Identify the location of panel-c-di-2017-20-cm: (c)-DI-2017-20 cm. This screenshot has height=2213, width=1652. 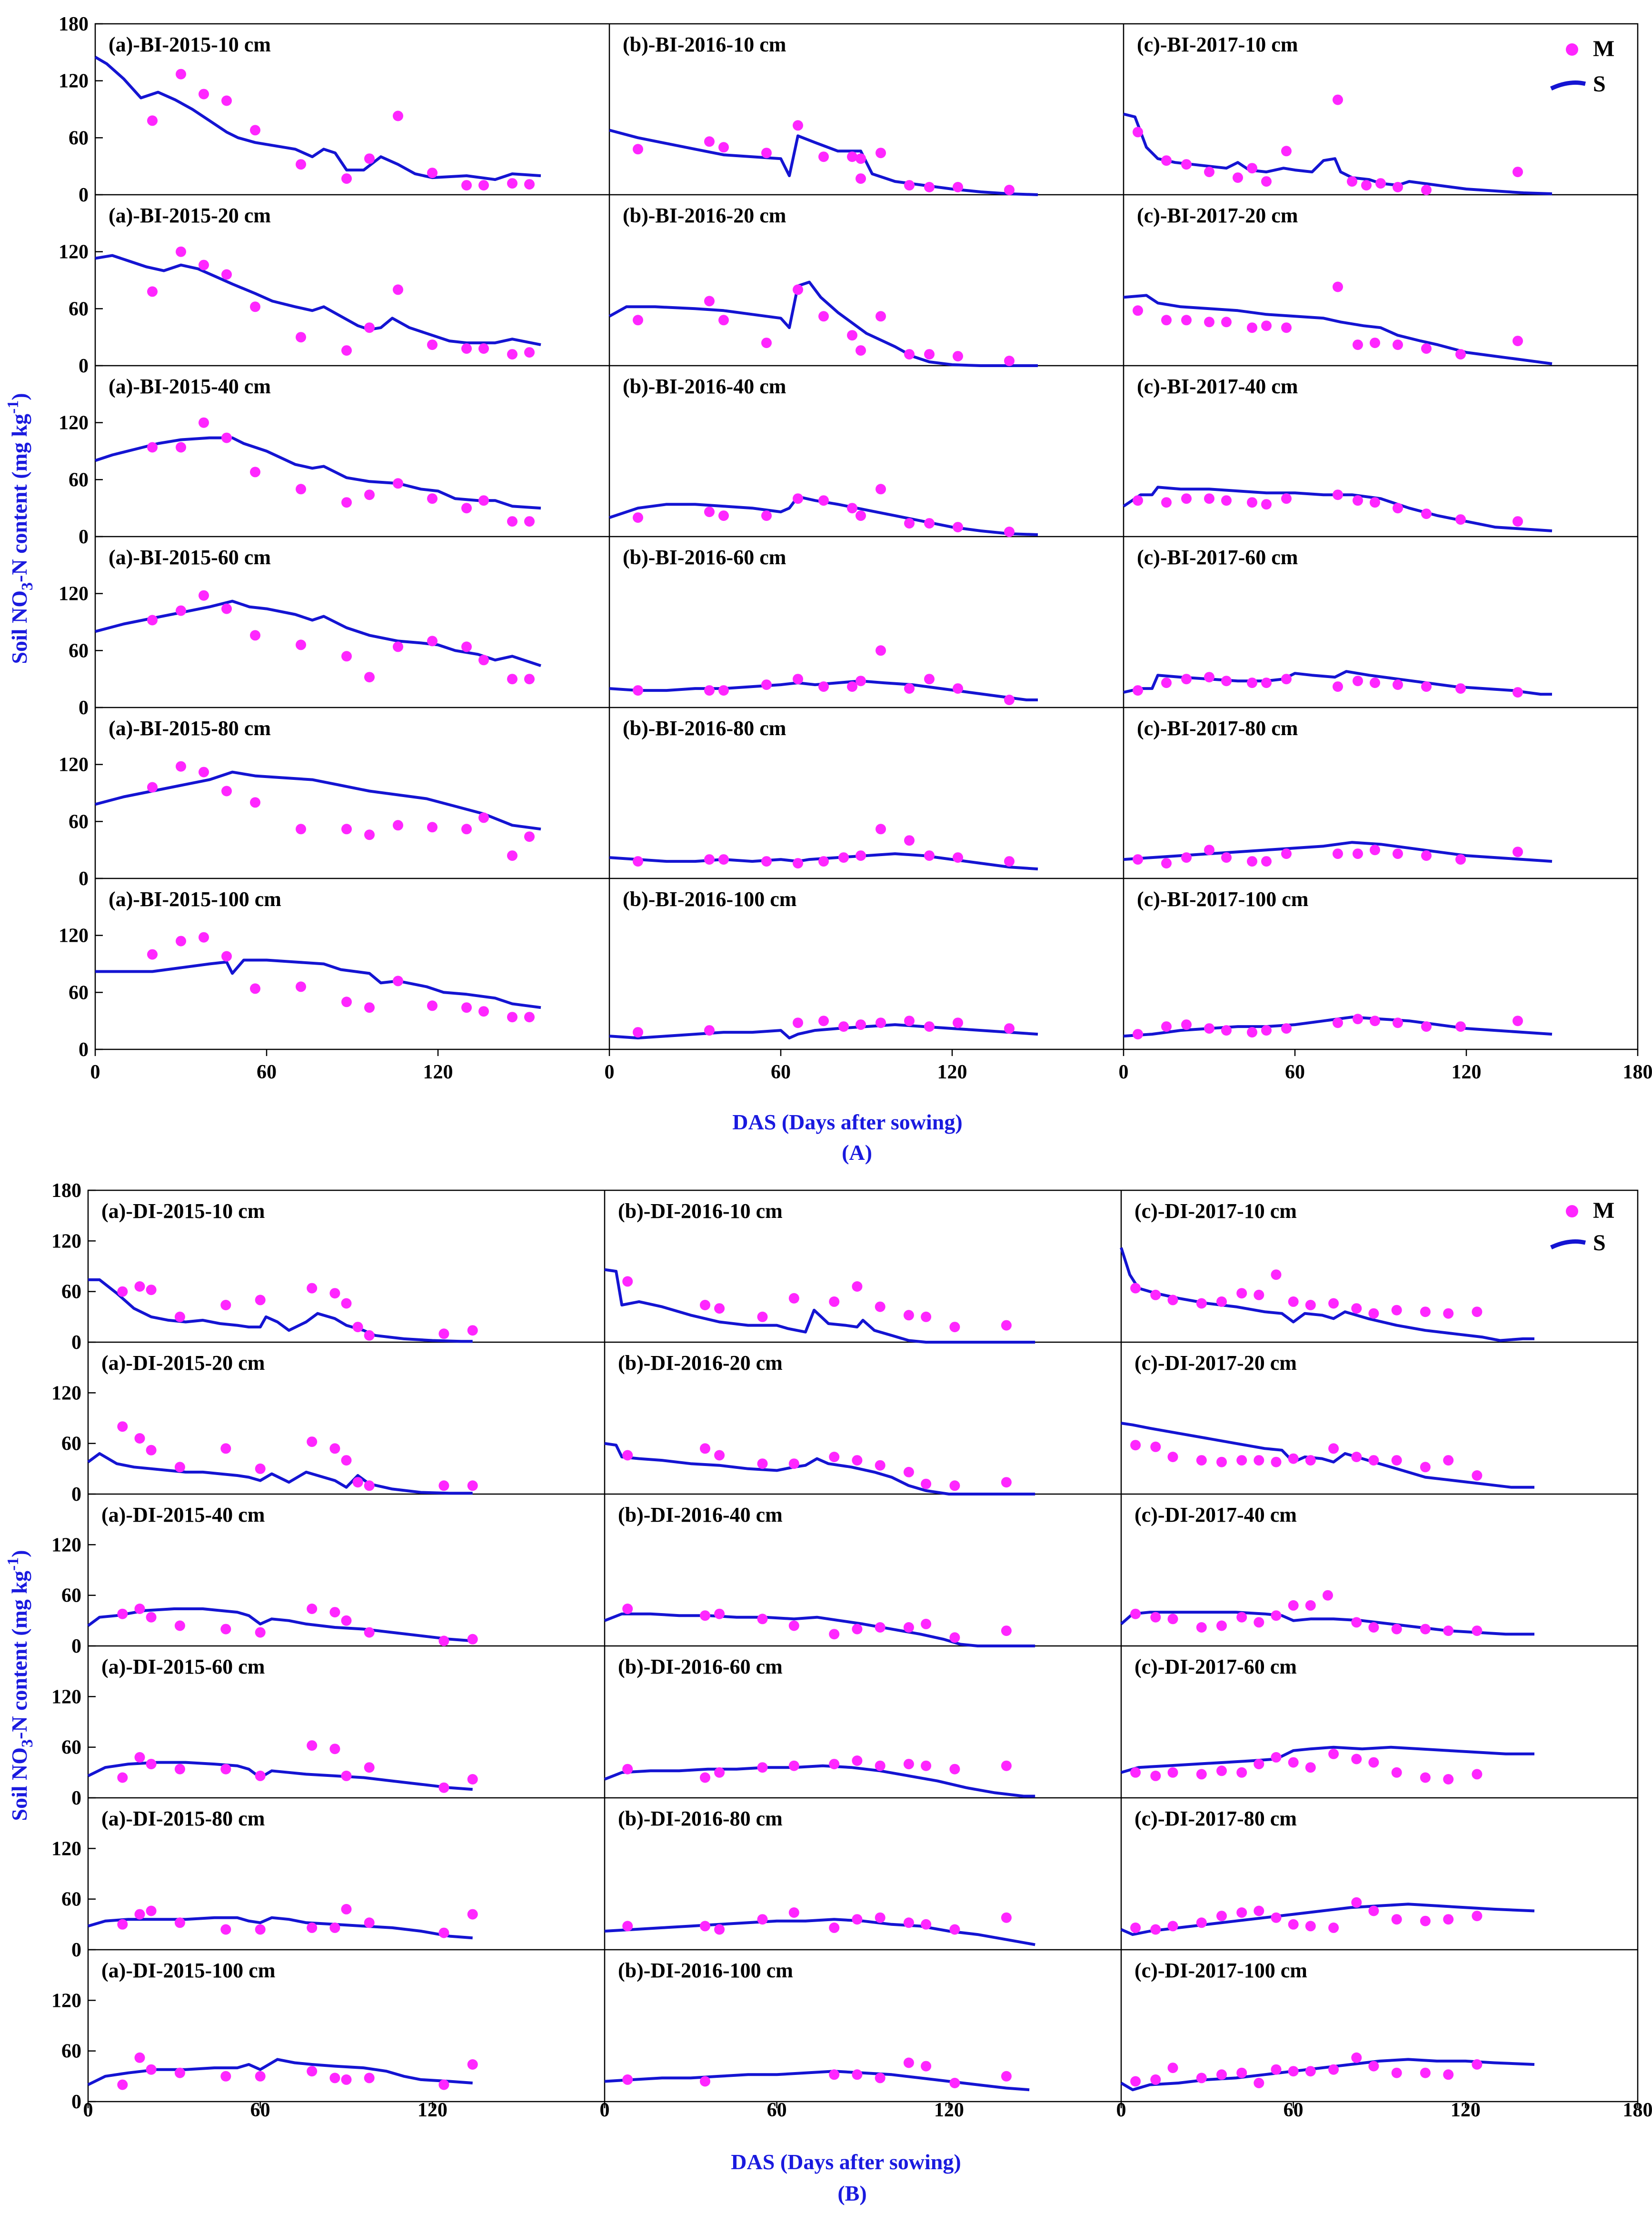
(1328, 1420).